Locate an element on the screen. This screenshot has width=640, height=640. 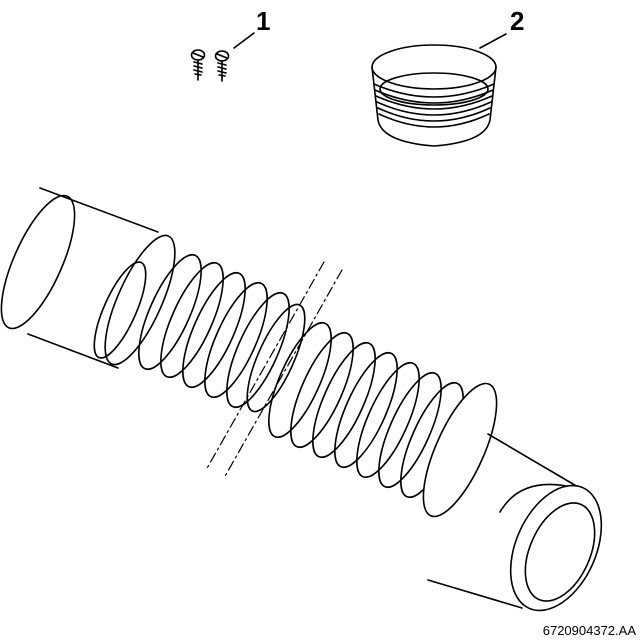
screw-left is located at coordinates (198, 65).